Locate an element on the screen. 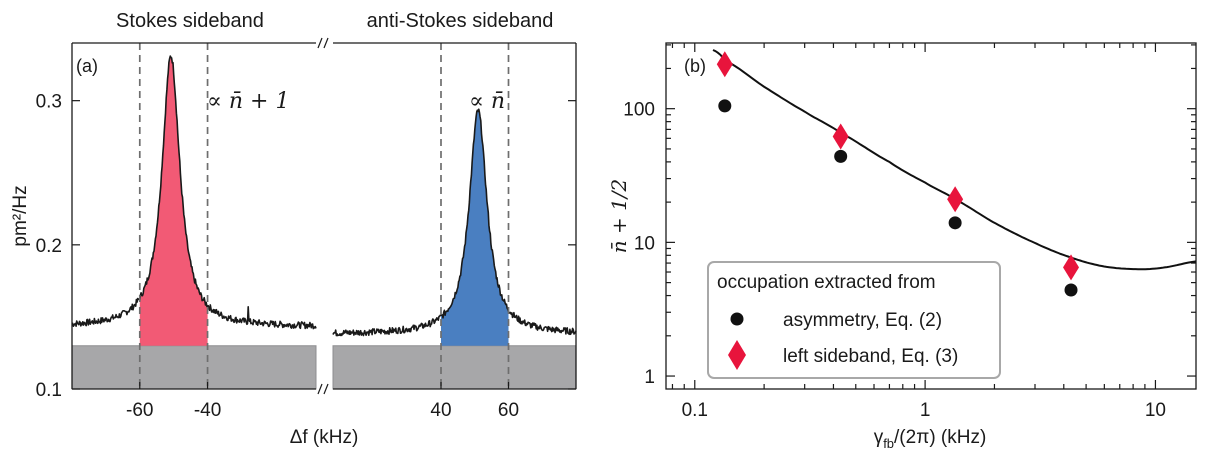 The width and height of the screenshot is (1211, 454). x-tick-label: 0.1 is located at coordinates (695, 410).